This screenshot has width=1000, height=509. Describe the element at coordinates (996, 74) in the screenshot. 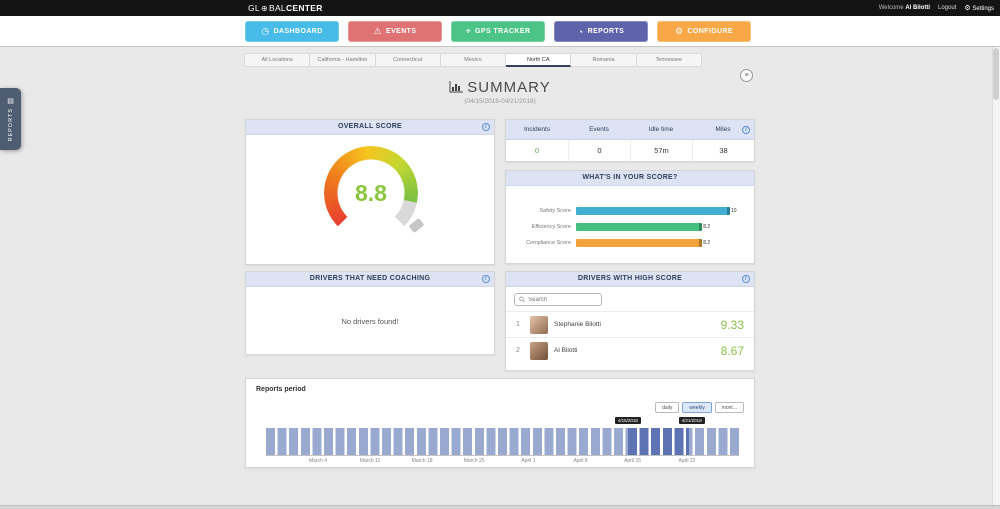

I see `scrollbar-thumb` at that location.